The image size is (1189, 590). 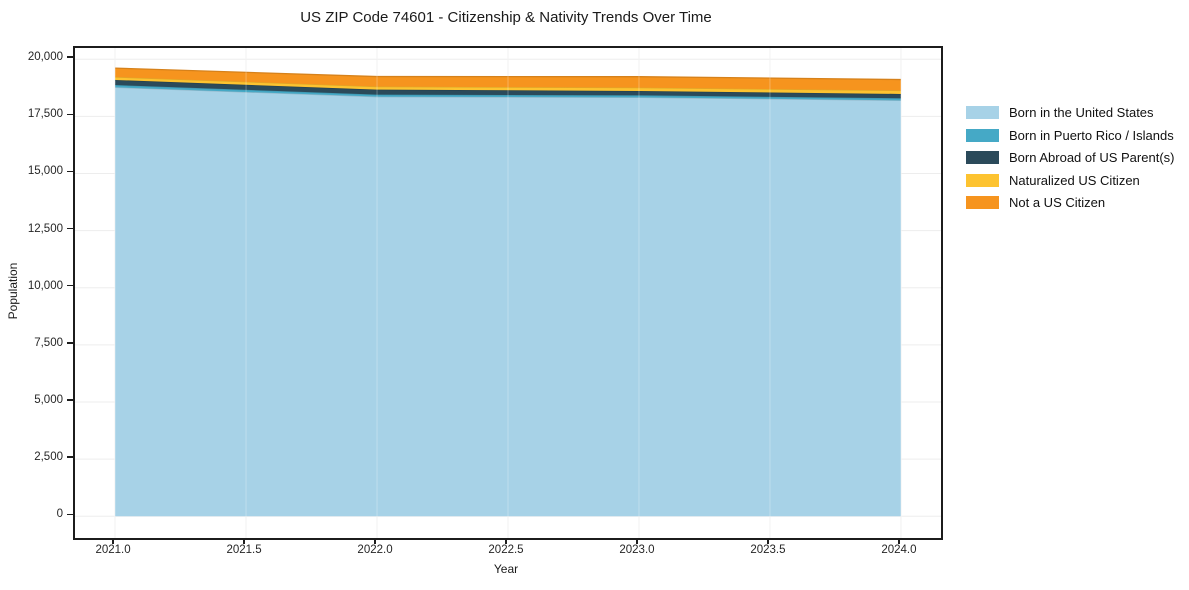 I want to click on y-tick-label: 20,000, so click(x=45, y=57).